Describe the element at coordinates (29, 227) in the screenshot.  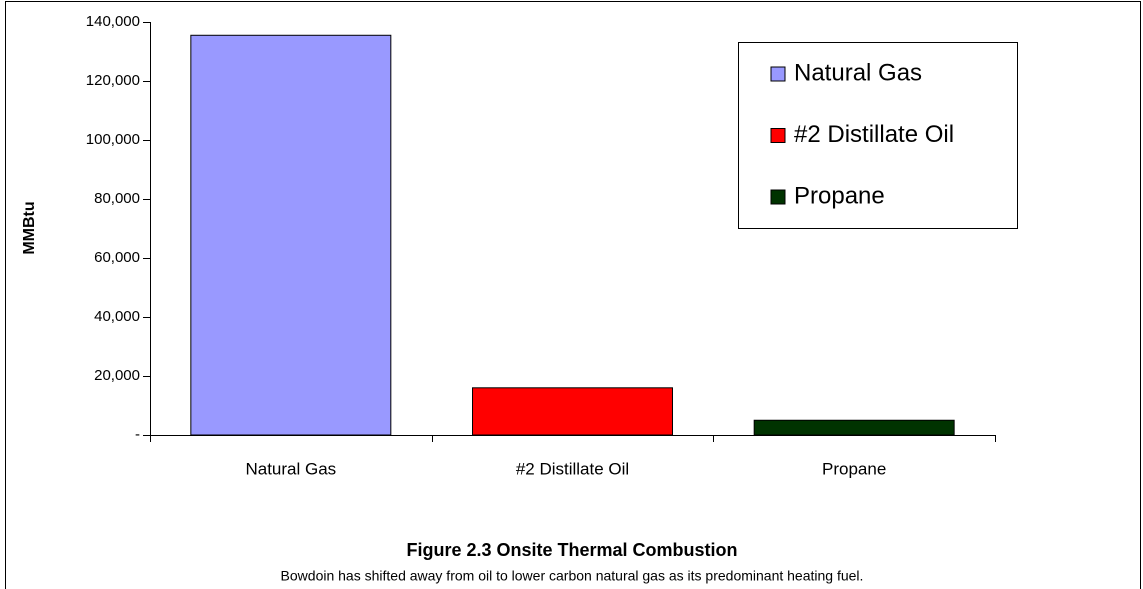
I see `y-axis-label: MMBtu` at that location.